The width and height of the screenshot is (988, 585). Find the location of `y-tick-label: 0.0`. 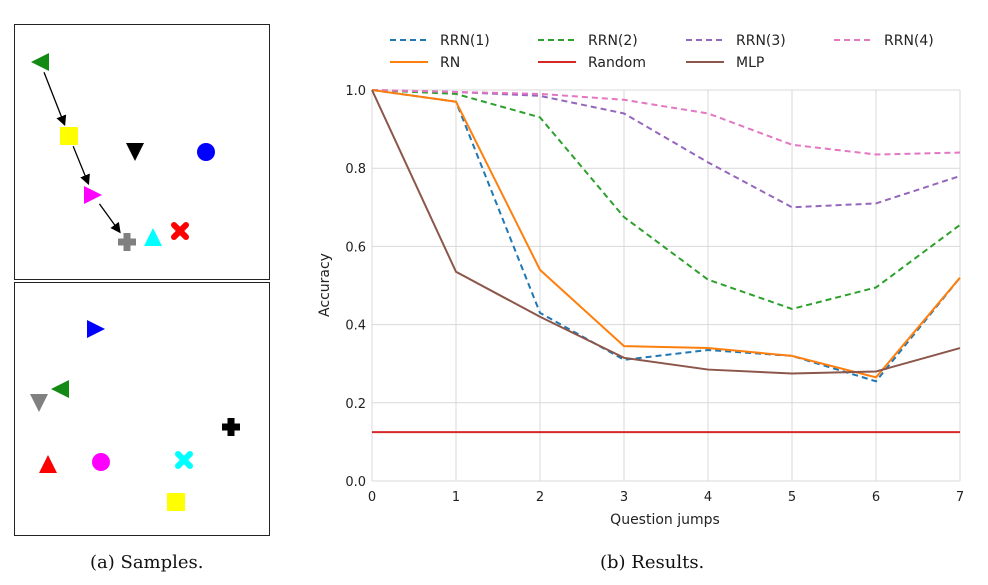

y-tick-label: 0.0 is located at coordinates (355, 482).